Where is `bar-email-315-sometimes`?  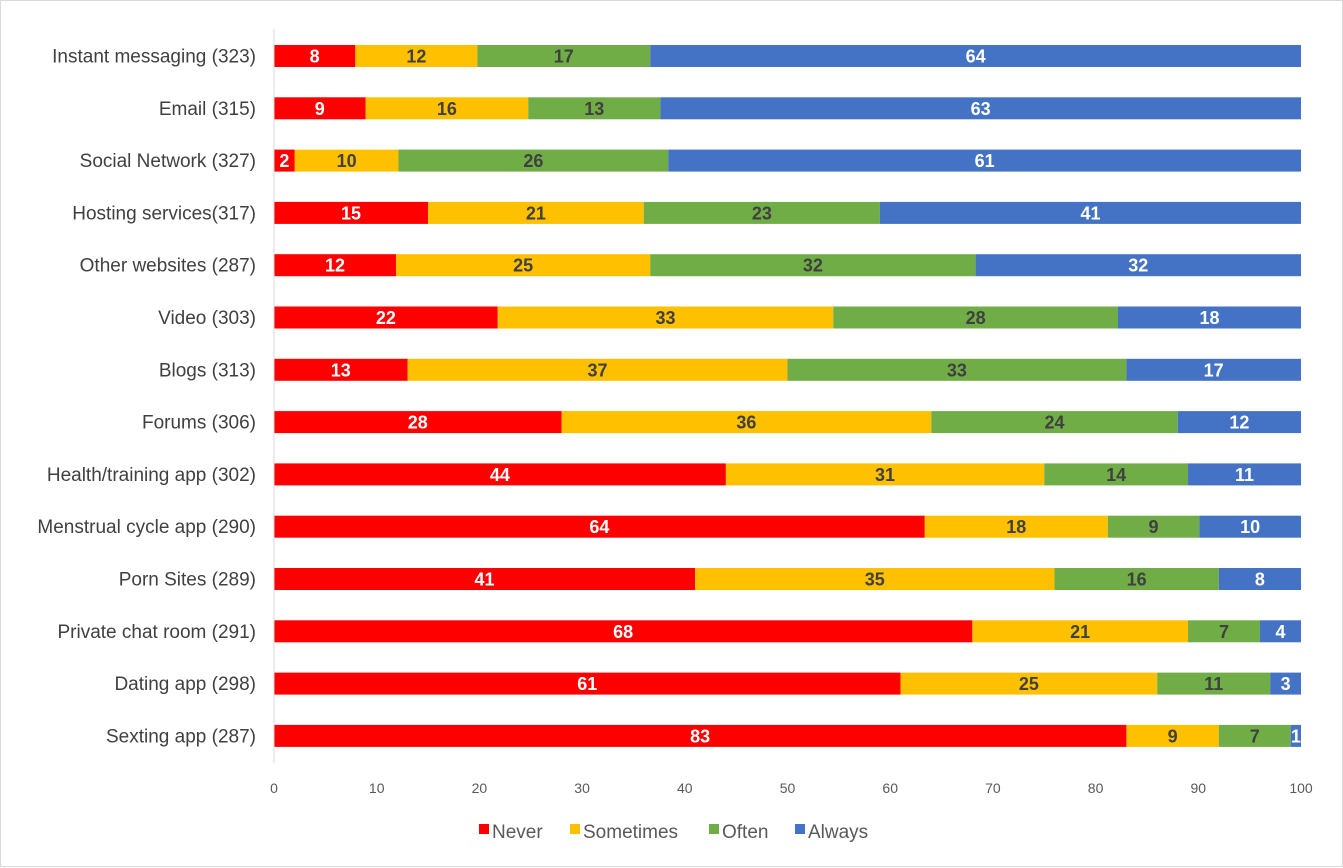
bar-email-315-sometimes is located at coordinates (447, 108).